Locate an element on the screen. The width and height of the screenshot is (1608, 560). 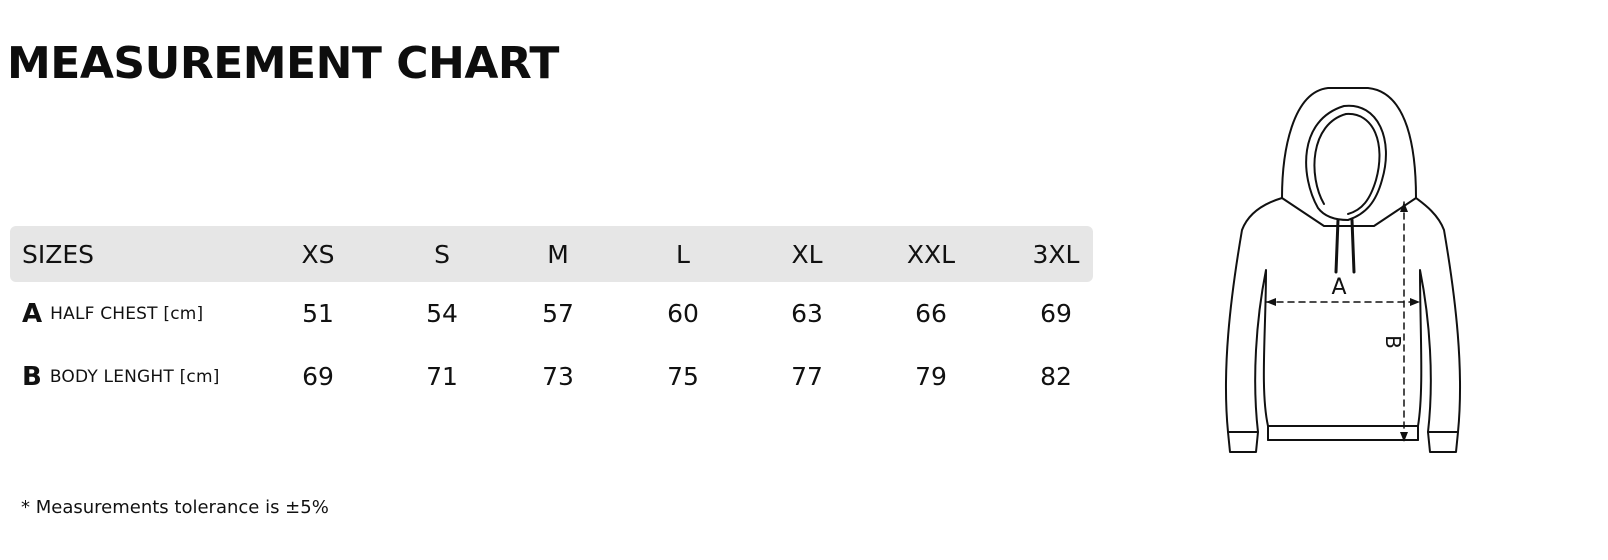
hood-opening-shape is located at coordinates (1346, 162).